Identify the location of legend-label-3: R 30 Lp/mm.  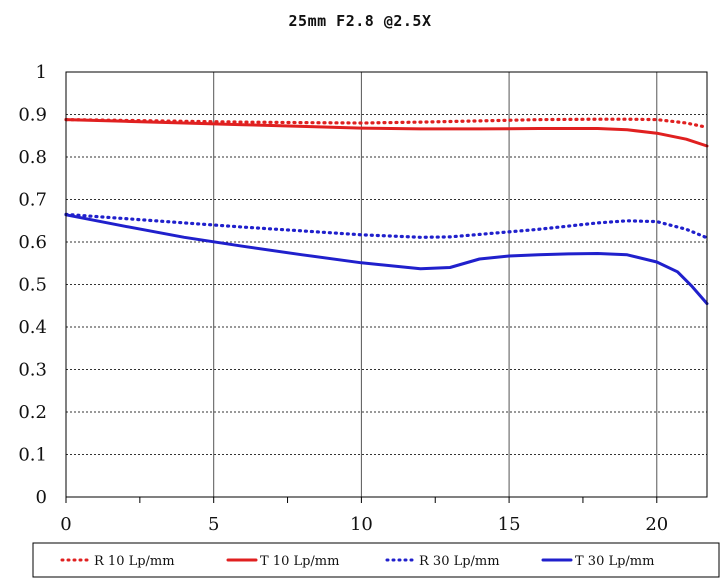
(459, 561).